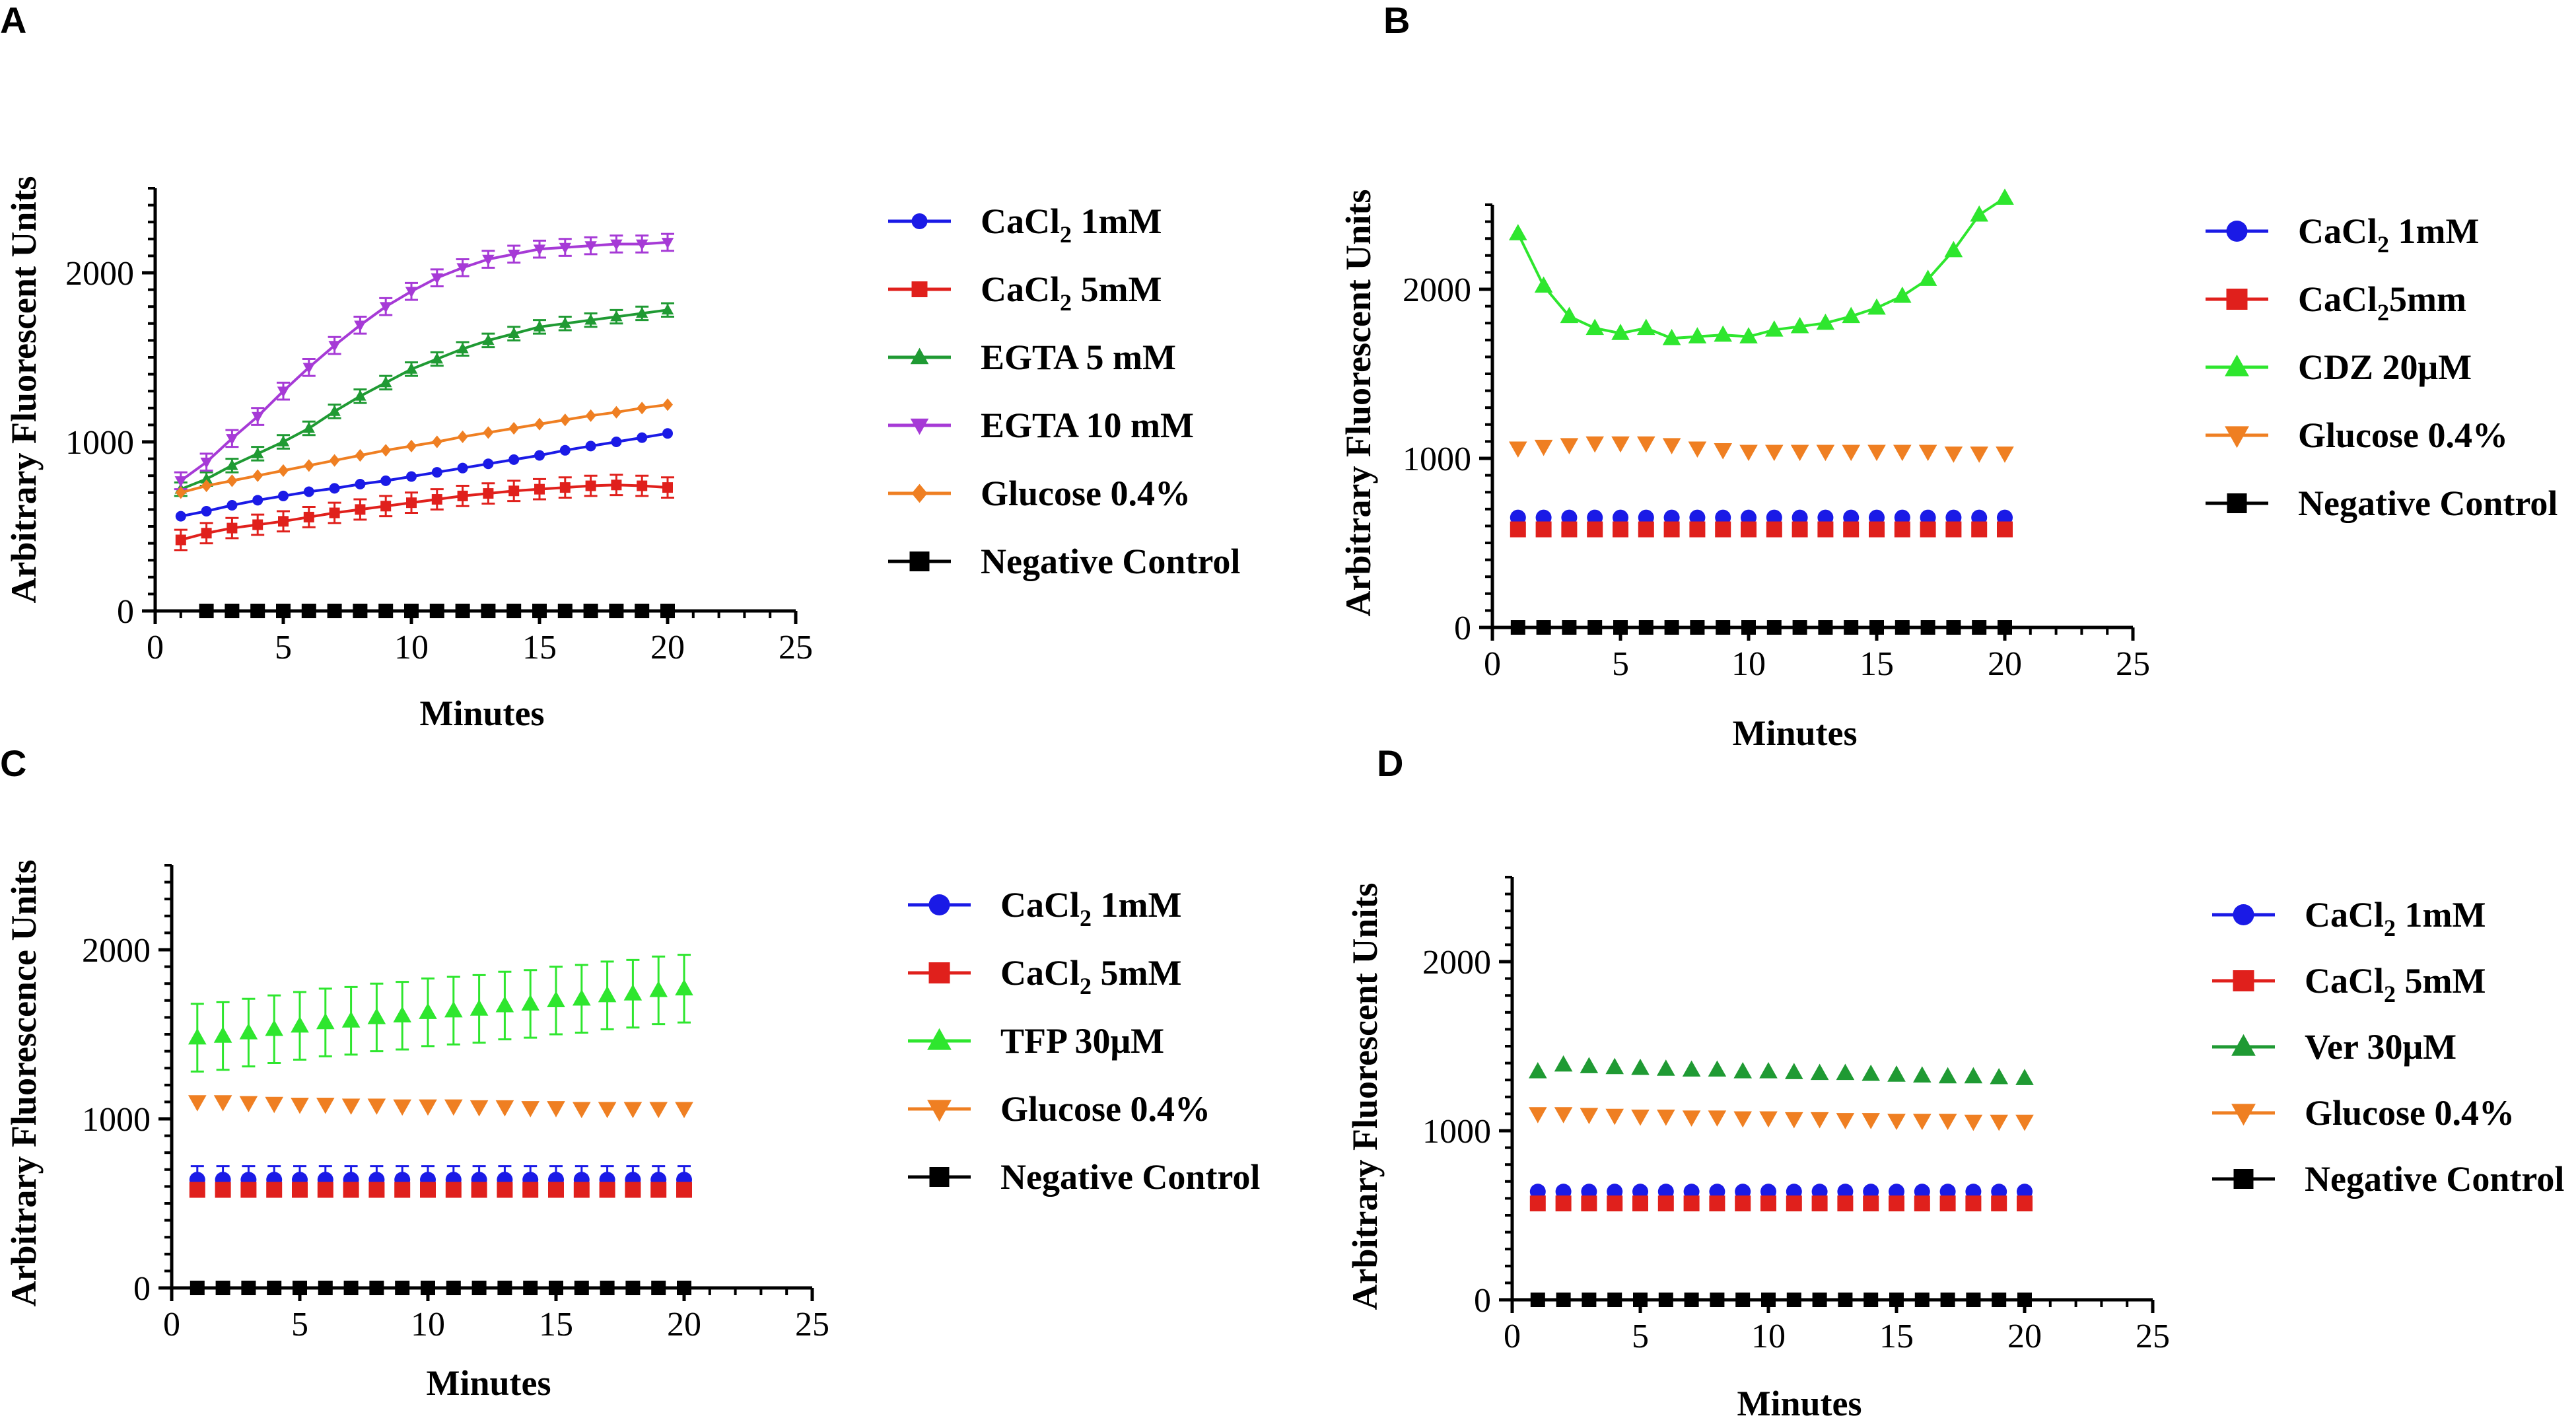 The height and width of the screenshot is (1422, 2576). I want to click on legend-label: Ver 30μM, so click(2381, 1047).